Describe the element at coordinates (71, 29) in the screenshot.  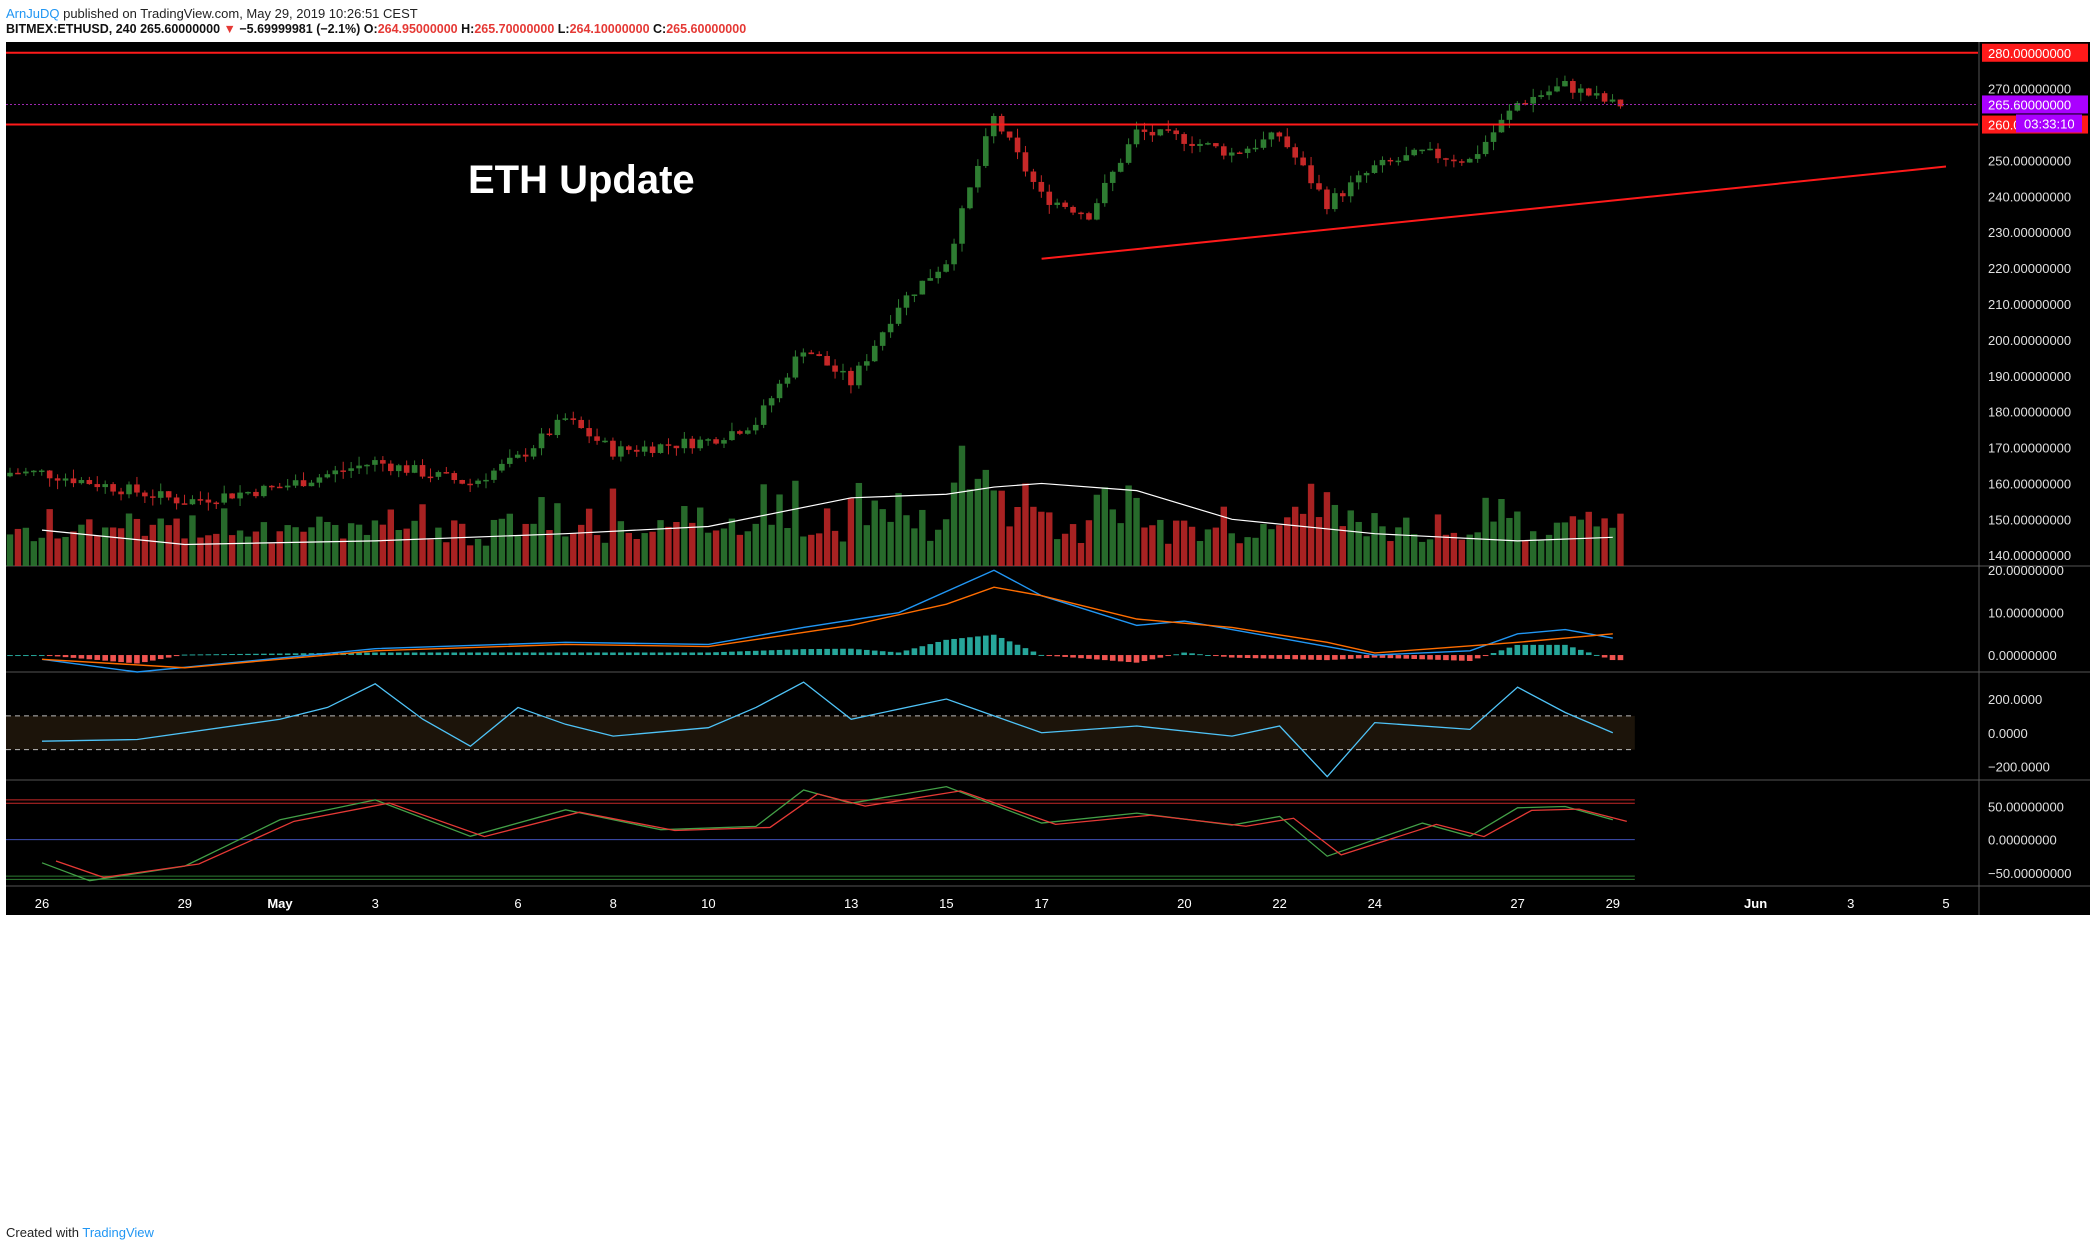
I see `symbol-label: BITMEX:ETHUSD, 240` at that location.